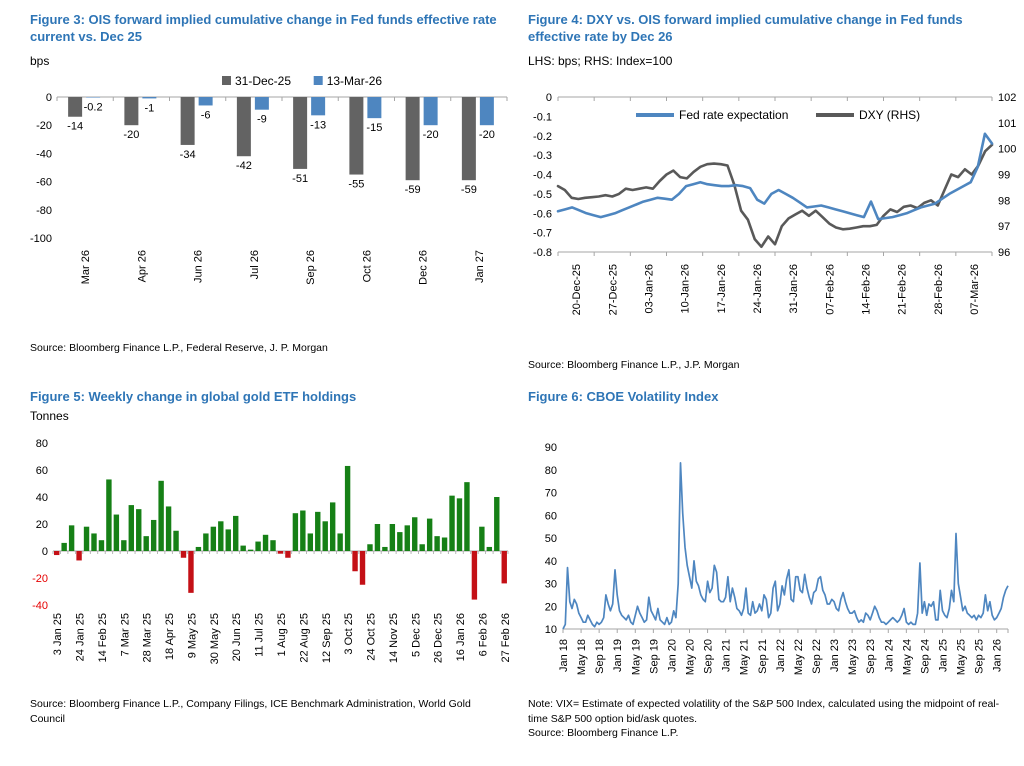 This screenshot has height=766, width=1024. I want to click on svg-text: 1 Aug 25, so click(282, 634).